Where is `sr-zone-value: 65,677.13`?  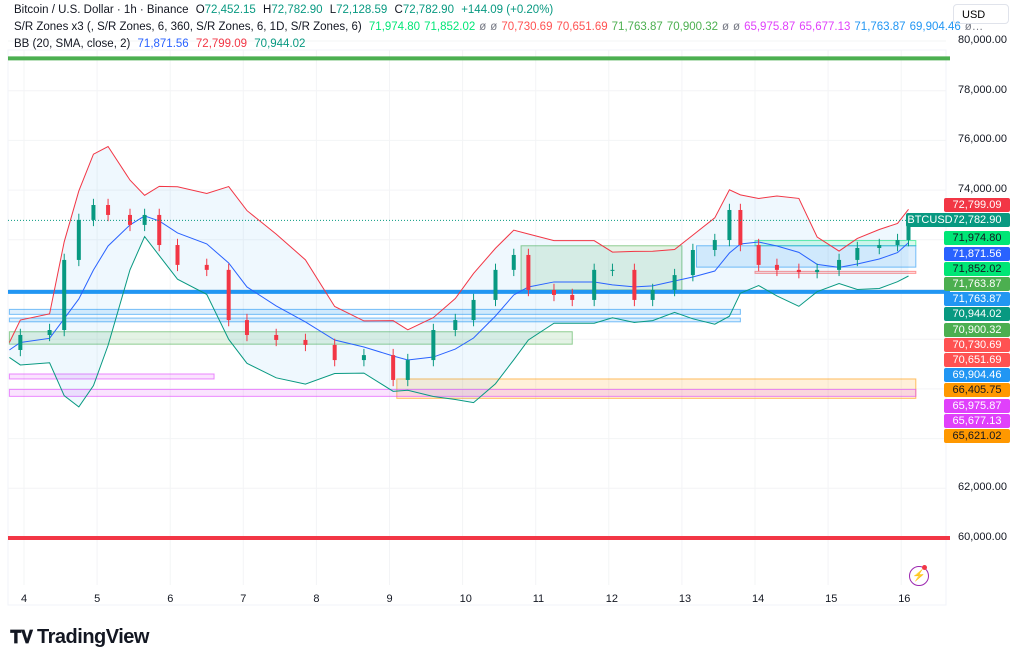 sr-zone-value: 65,677.13 is located at coordinates (825, 27).